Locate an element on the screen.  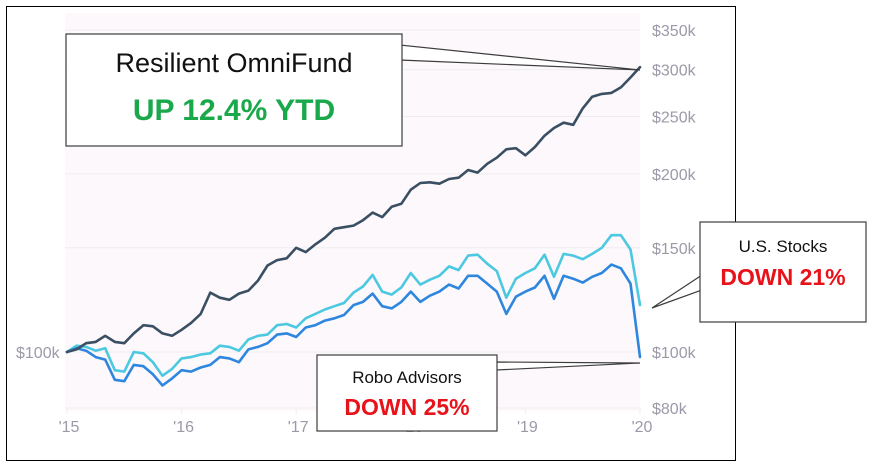
robo-callout-name: Robo Advisors is located at coordinates (407, 377).